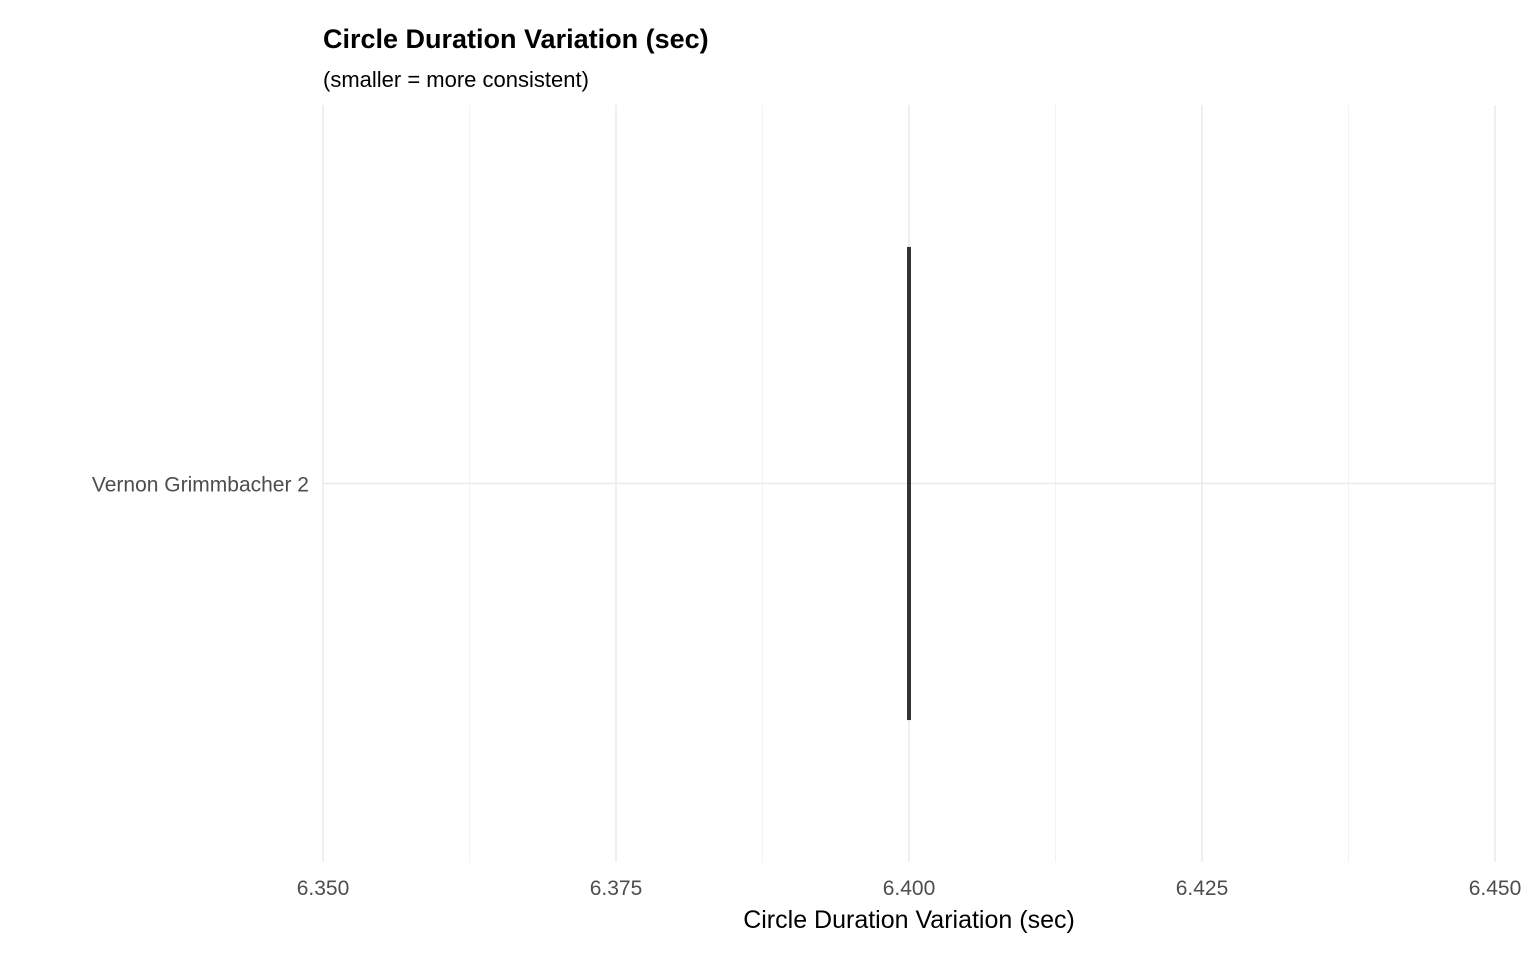 The image size is (1536, 960). Describe the element at coordinates (456, 79) in the screenshot. I see `chart-subtitle: (smaller = more consistent)` at that location.